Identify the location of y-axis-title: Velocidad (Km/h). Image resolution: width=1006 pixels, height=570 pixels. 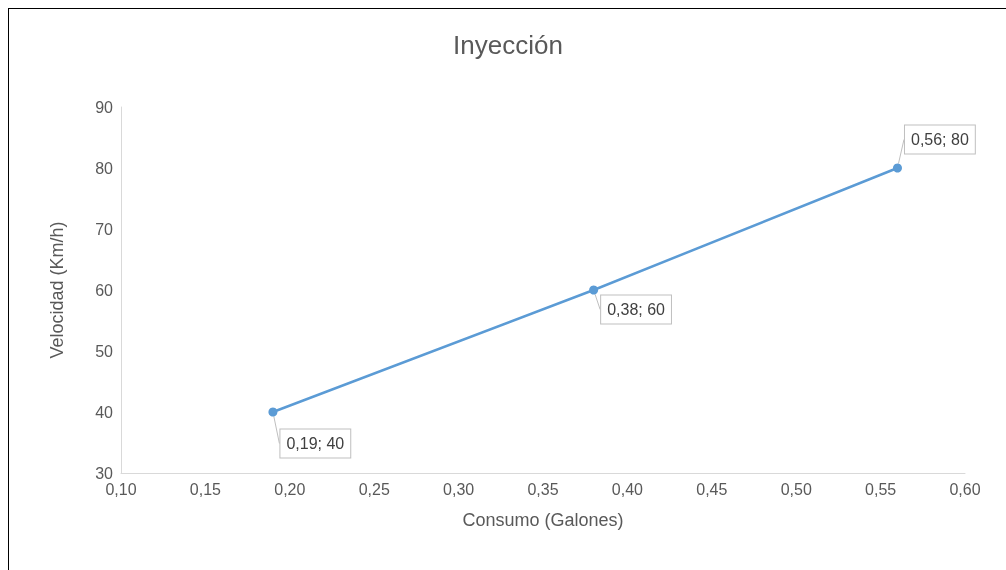
(57, 290).